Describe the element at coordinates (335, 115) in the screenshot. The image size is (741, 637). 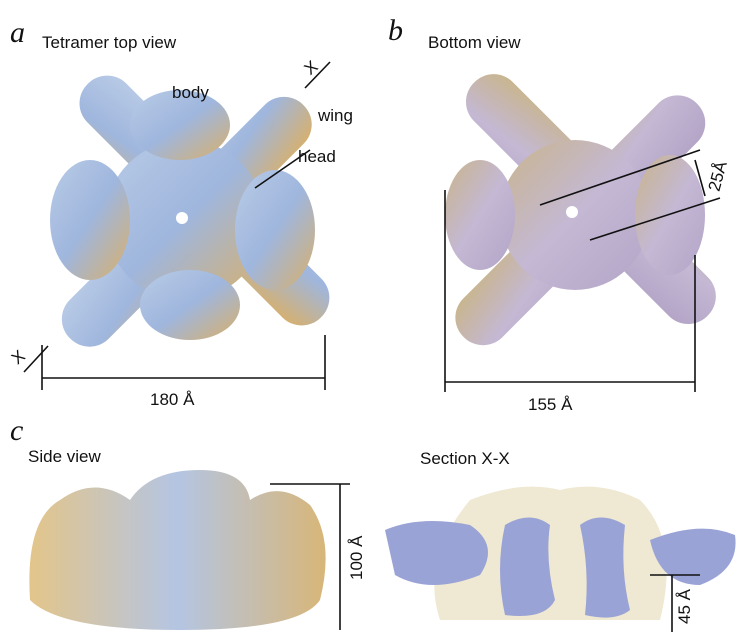
I see `label: wing` at that location.